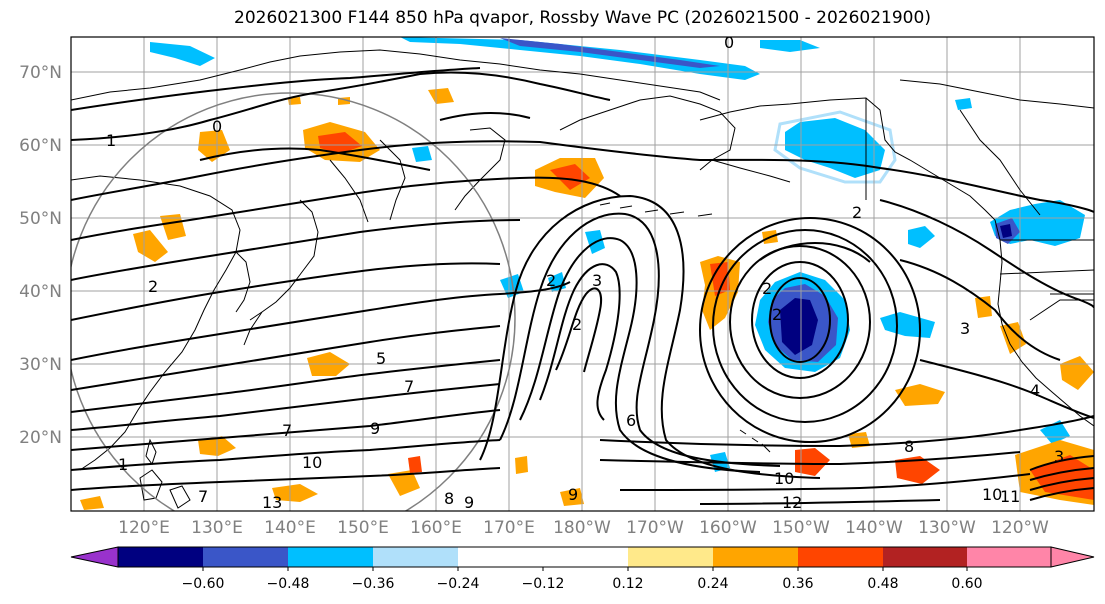 This screenshot has height=604, width=1105. Describe the element at coordinates (436, 528) in the screenshot. I see `lon-label: 160°E` at that location.